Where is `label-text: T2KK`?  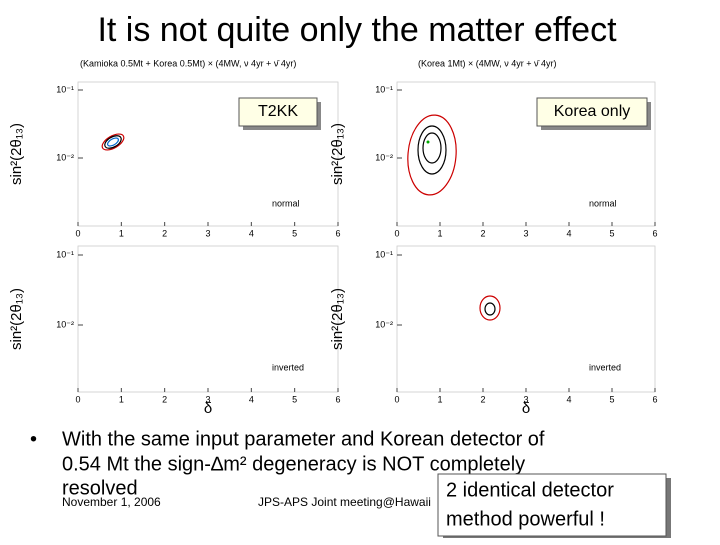
label-text: T2KK is located at coordinates (278, 111).